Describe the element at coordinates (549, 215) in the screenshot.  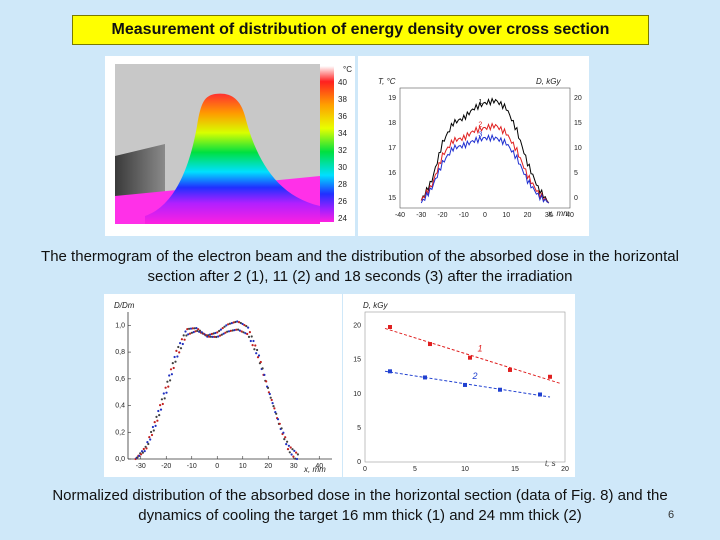
I see `temp-x-tick: 30` at that location.